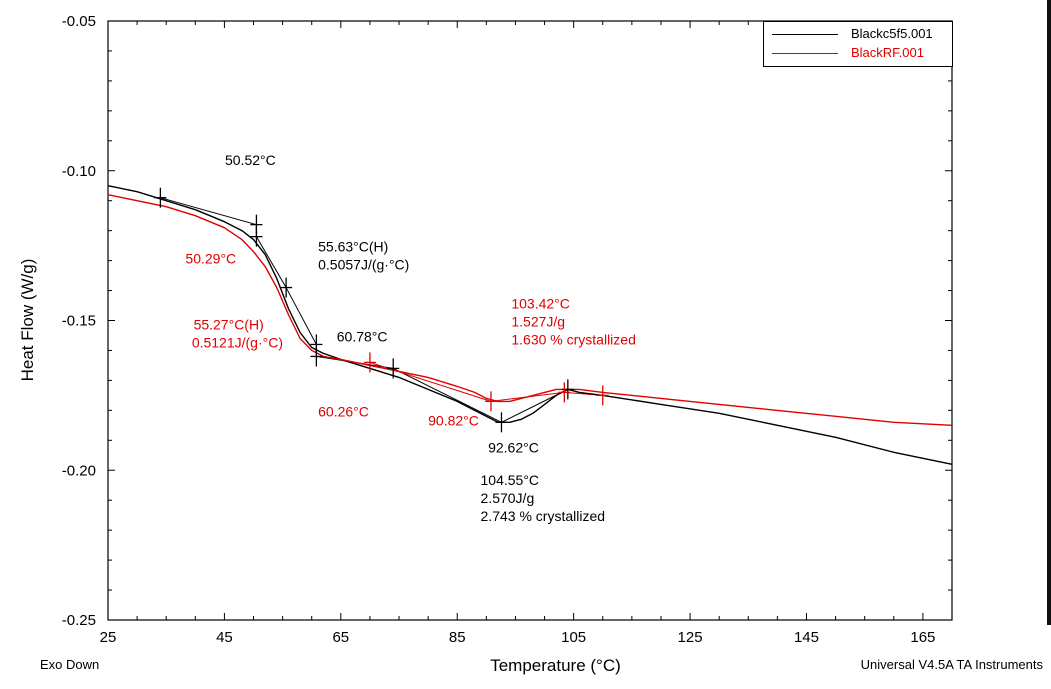  What do you see at coordinates (538, 321) in the screenshot?
I see `annotation-label: 1.527J/g` at bounding box center [538, 321].